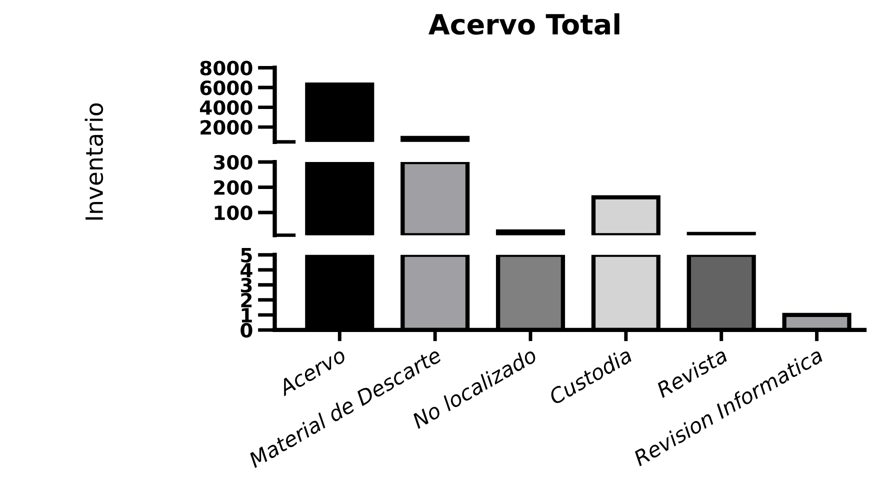 This screenshot has height=491, width=875. I want to click on y-tick-label: 4, so click(246, 270).